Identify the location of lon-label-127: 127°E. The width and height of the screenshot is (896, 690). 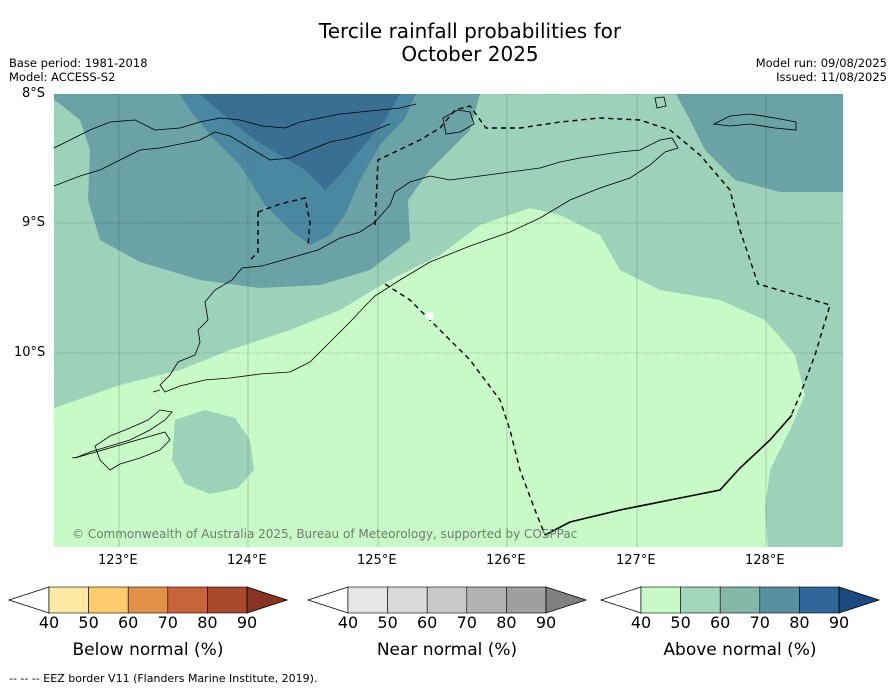
(636, 560).